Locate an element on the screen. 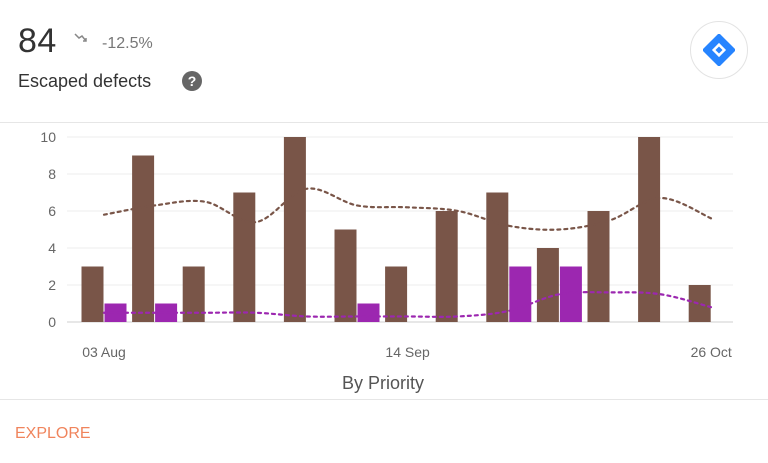  footer-divider is located at coordinates (384, 399).